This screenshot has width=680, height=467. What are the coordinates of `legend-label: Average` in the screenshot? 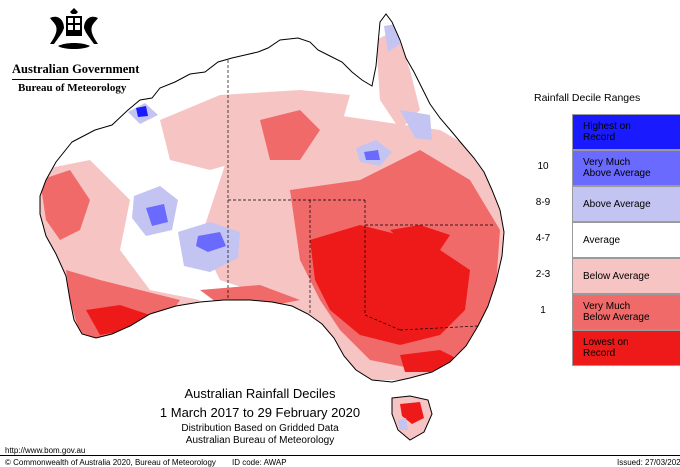 It's located at (602, 240).